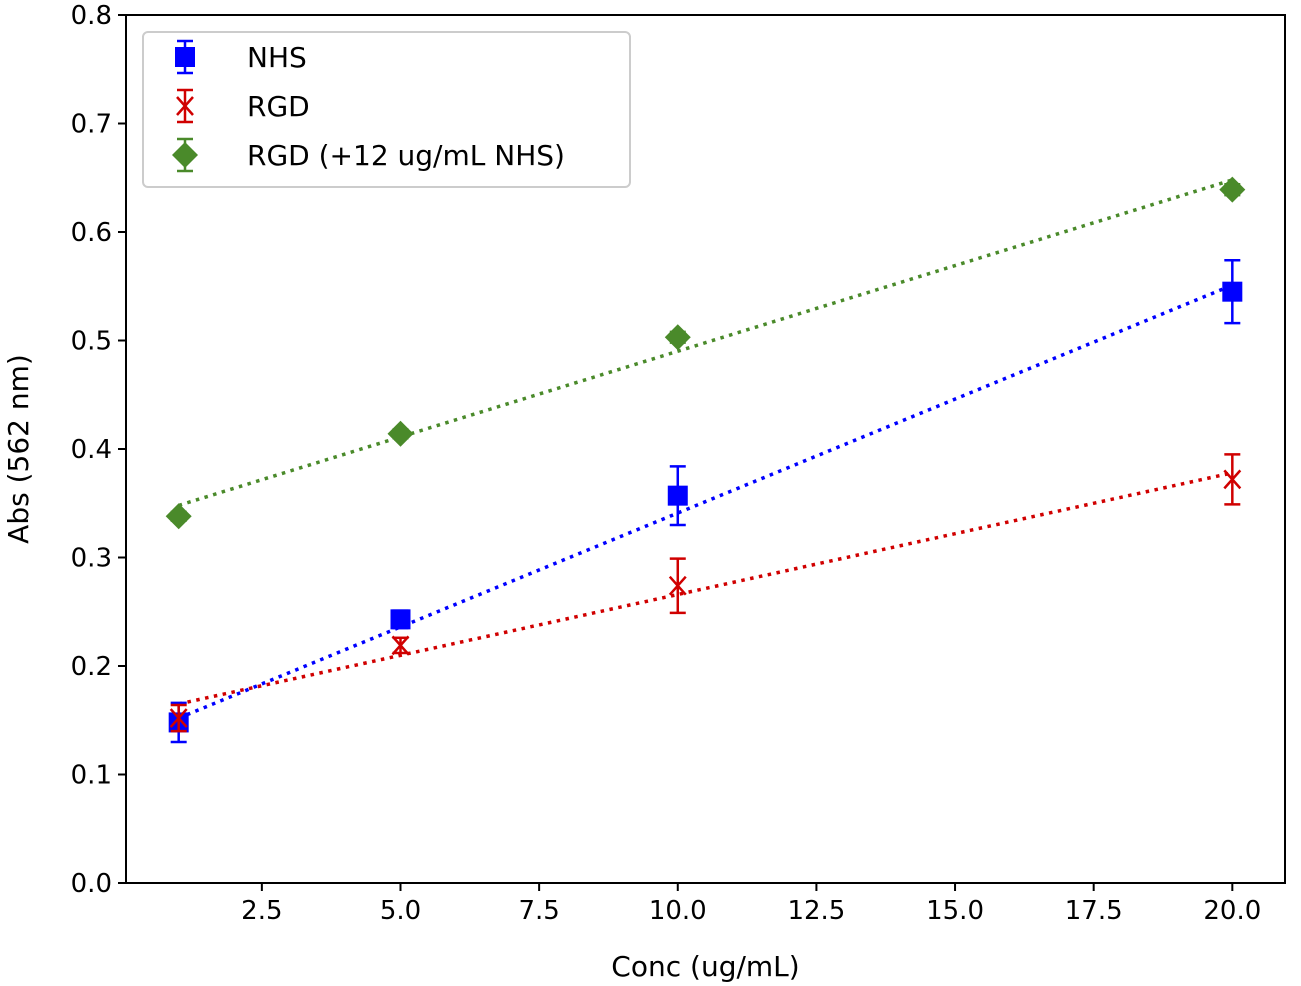 The height and width of the screenshot is (986, 1301). I want to click on x-tick-label: 7.5, so click(538, 911).